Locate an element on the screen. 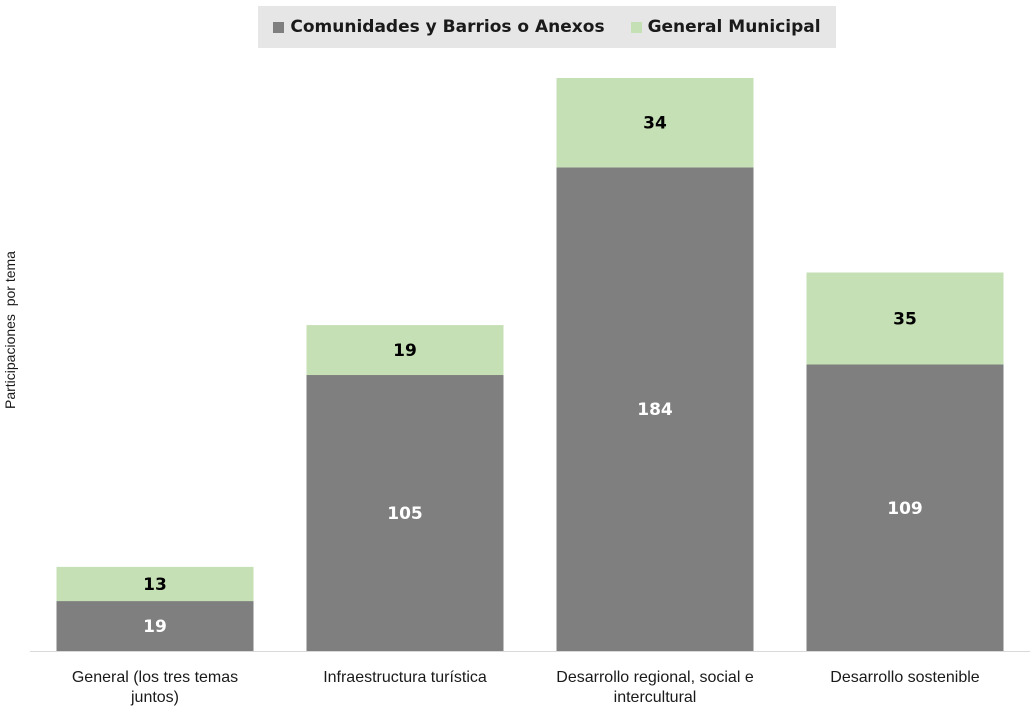 The width and height of the screenshot is (1036, 710). data-label-general-municipal-3: 35 is located at coordinates (905, 320).